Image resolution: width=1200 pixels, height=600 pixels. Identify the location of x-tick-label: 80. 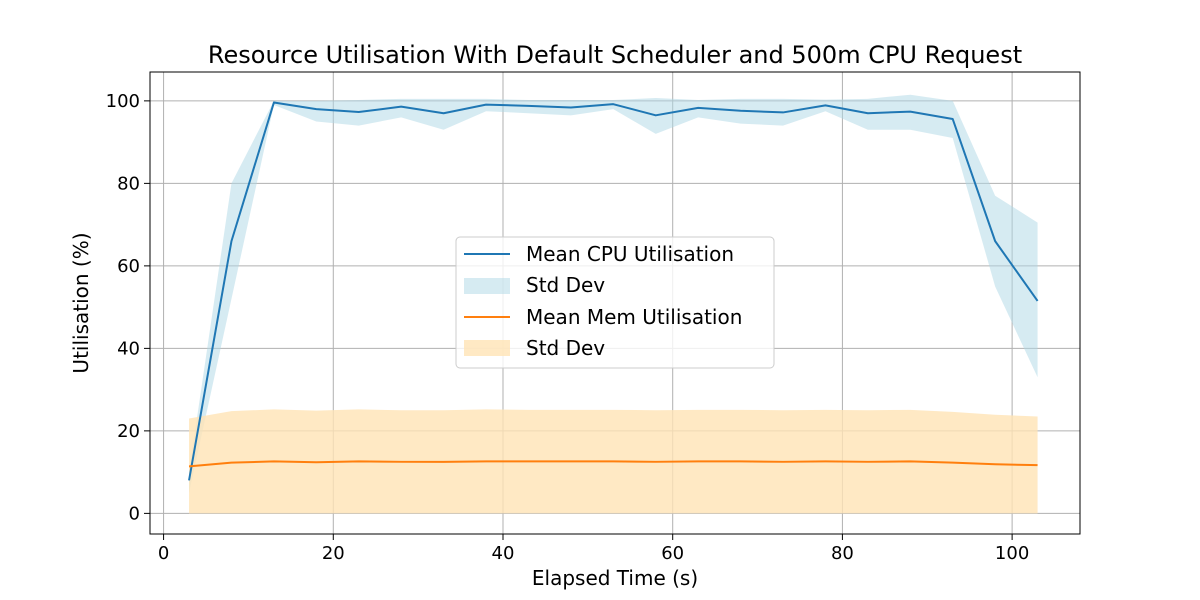
(842, 553).